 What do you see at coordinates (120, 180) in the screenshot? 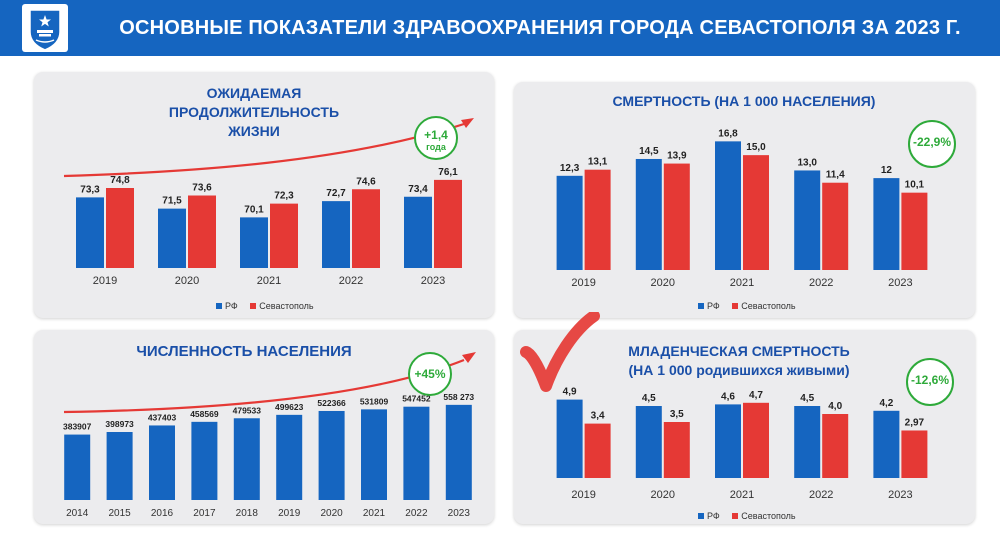
I see `data-label-2019-s1: 74,8` at bounding box center [120, 180].